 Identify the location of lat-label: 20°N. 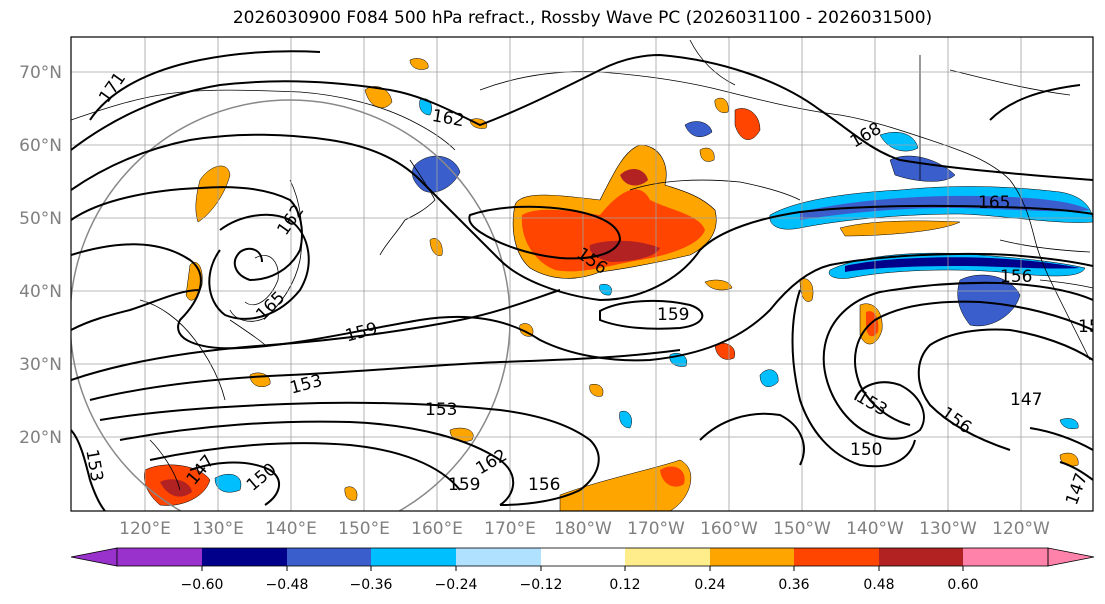
(40, 438).